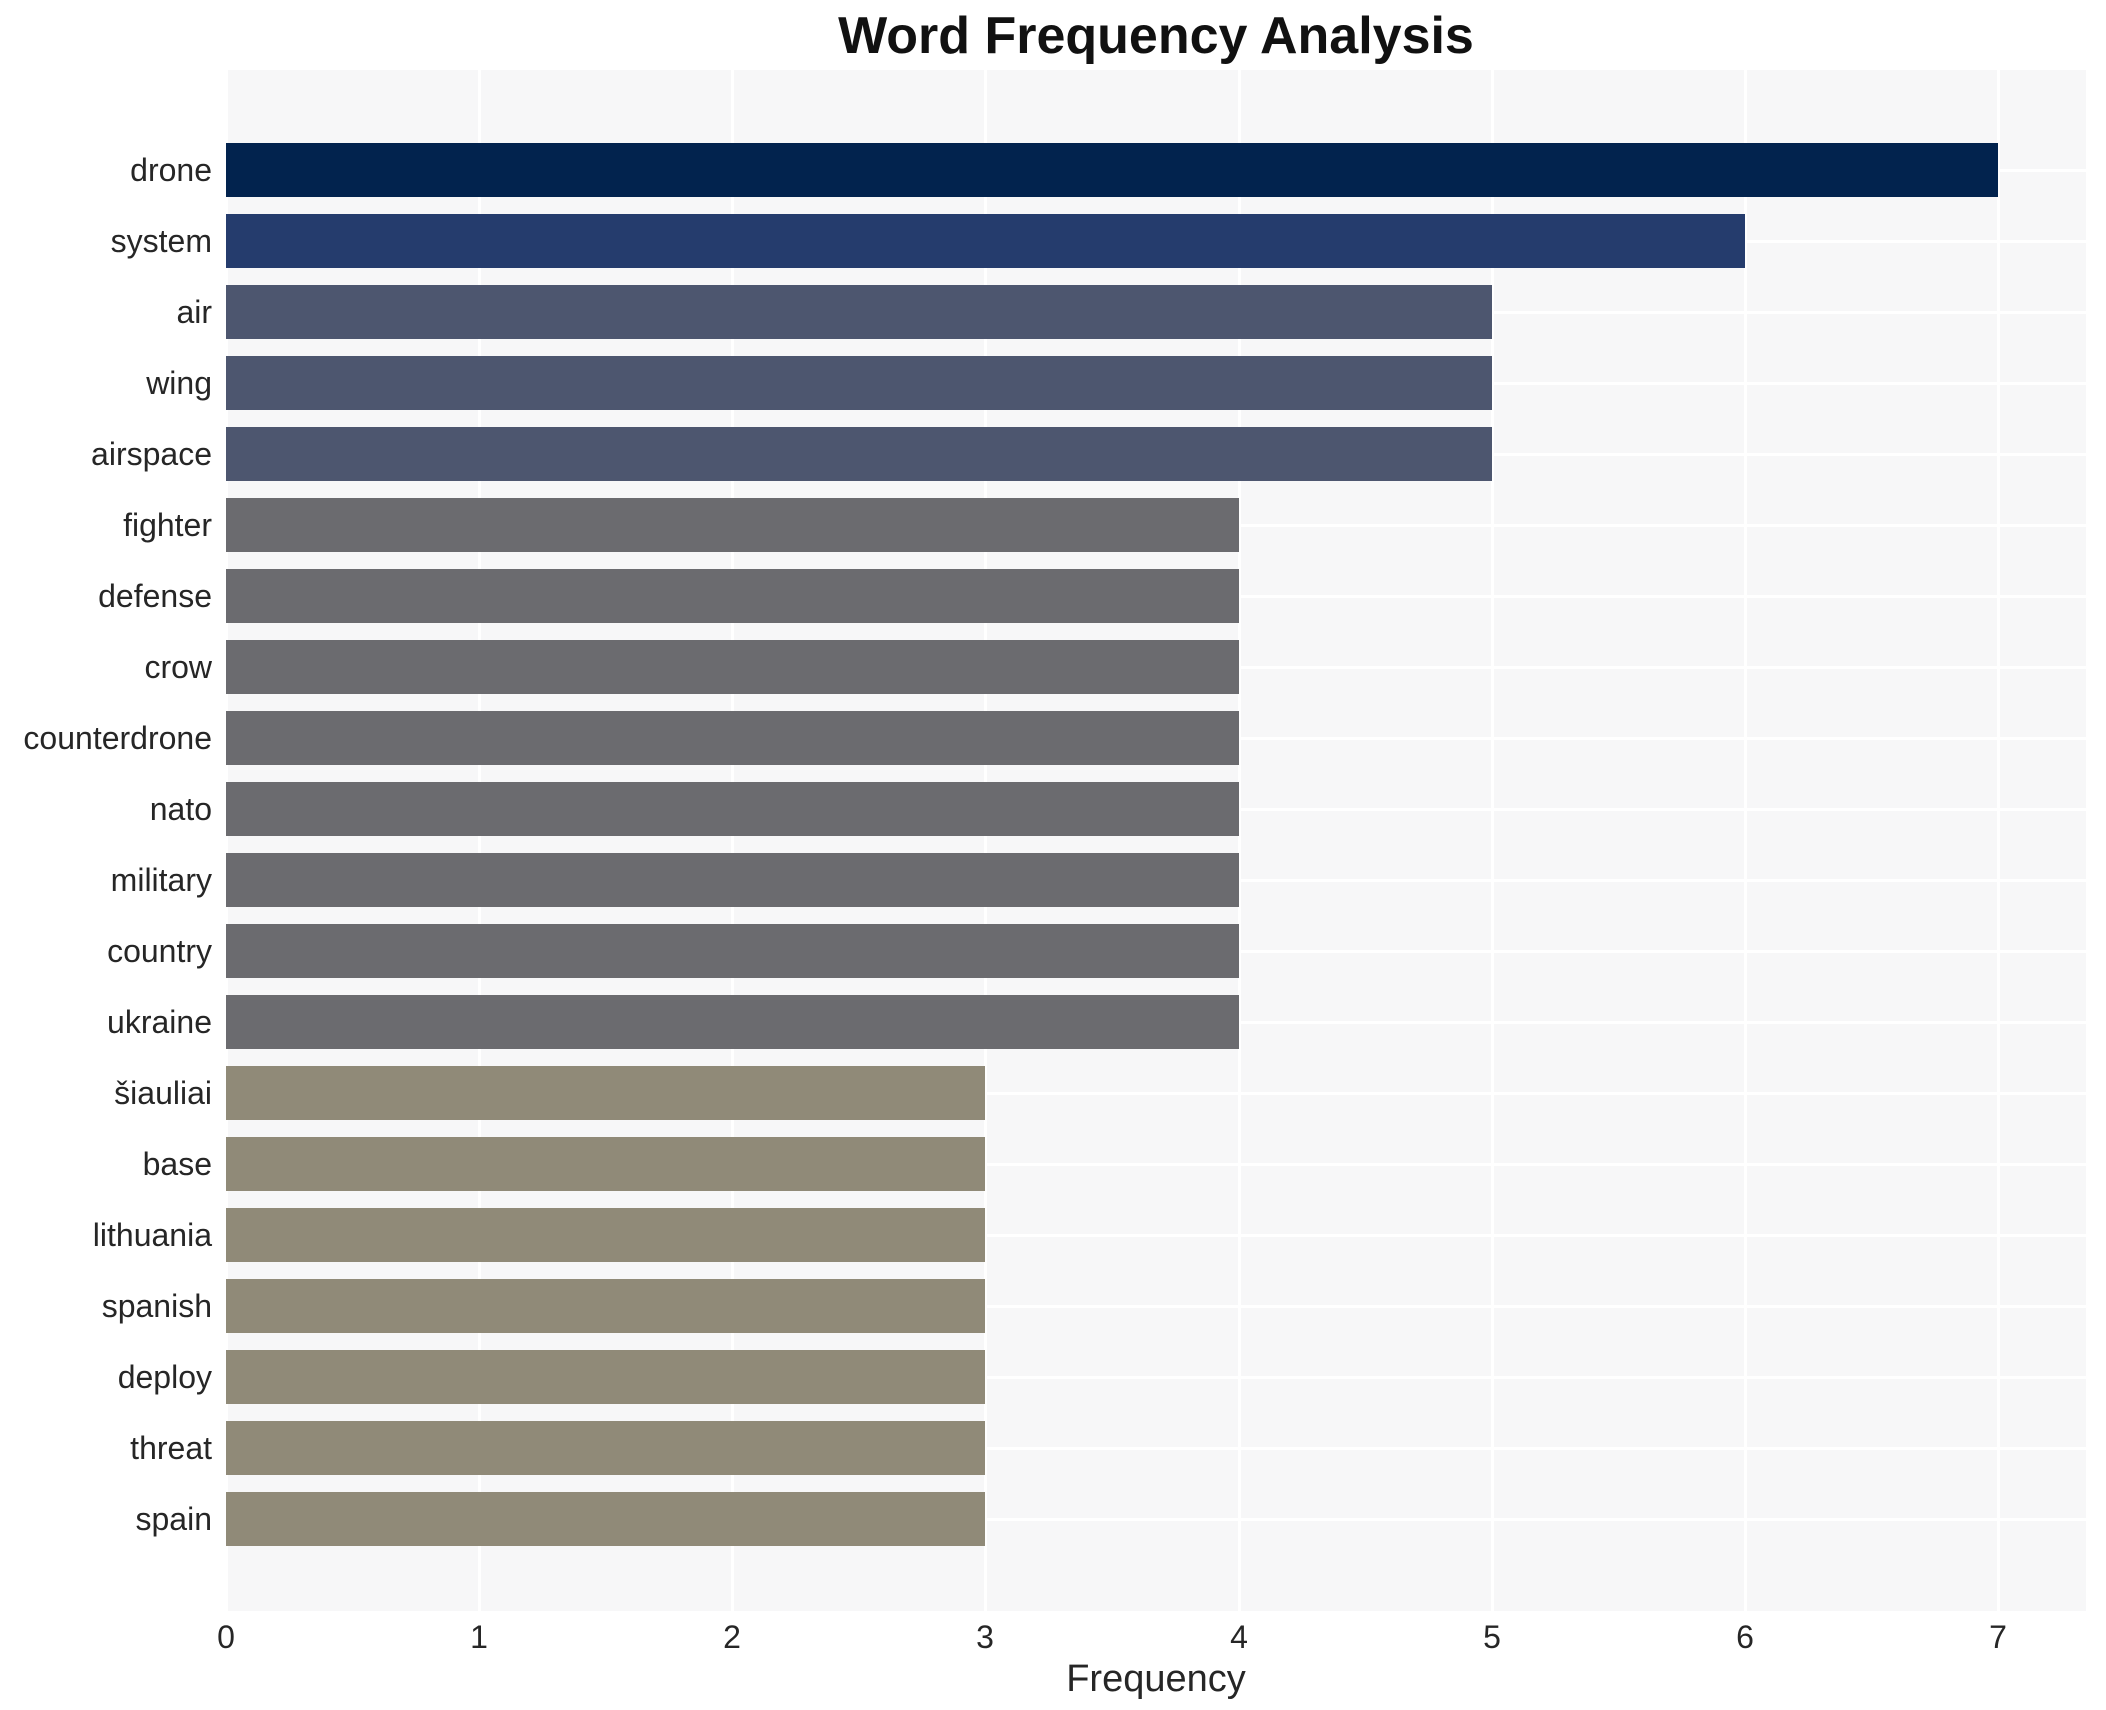  I want to click on category-label-spanish: spanish, so click(156, 1306).